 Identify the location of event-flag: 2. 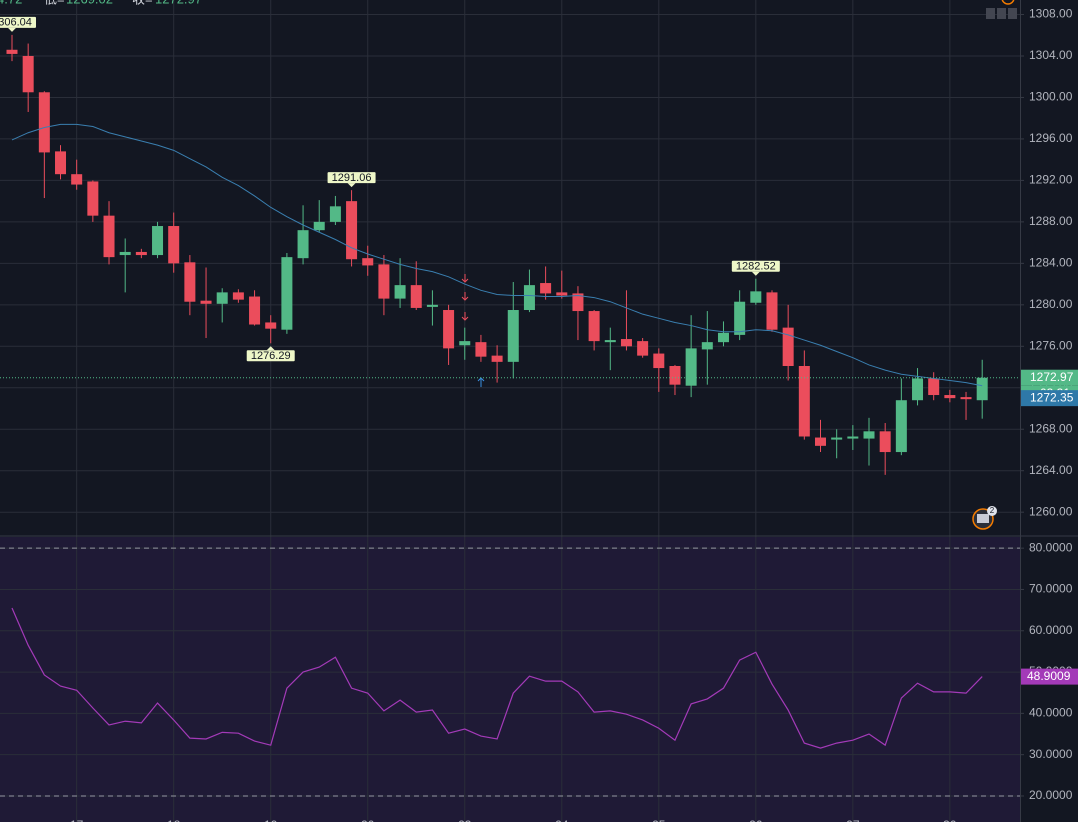
(984, 518).